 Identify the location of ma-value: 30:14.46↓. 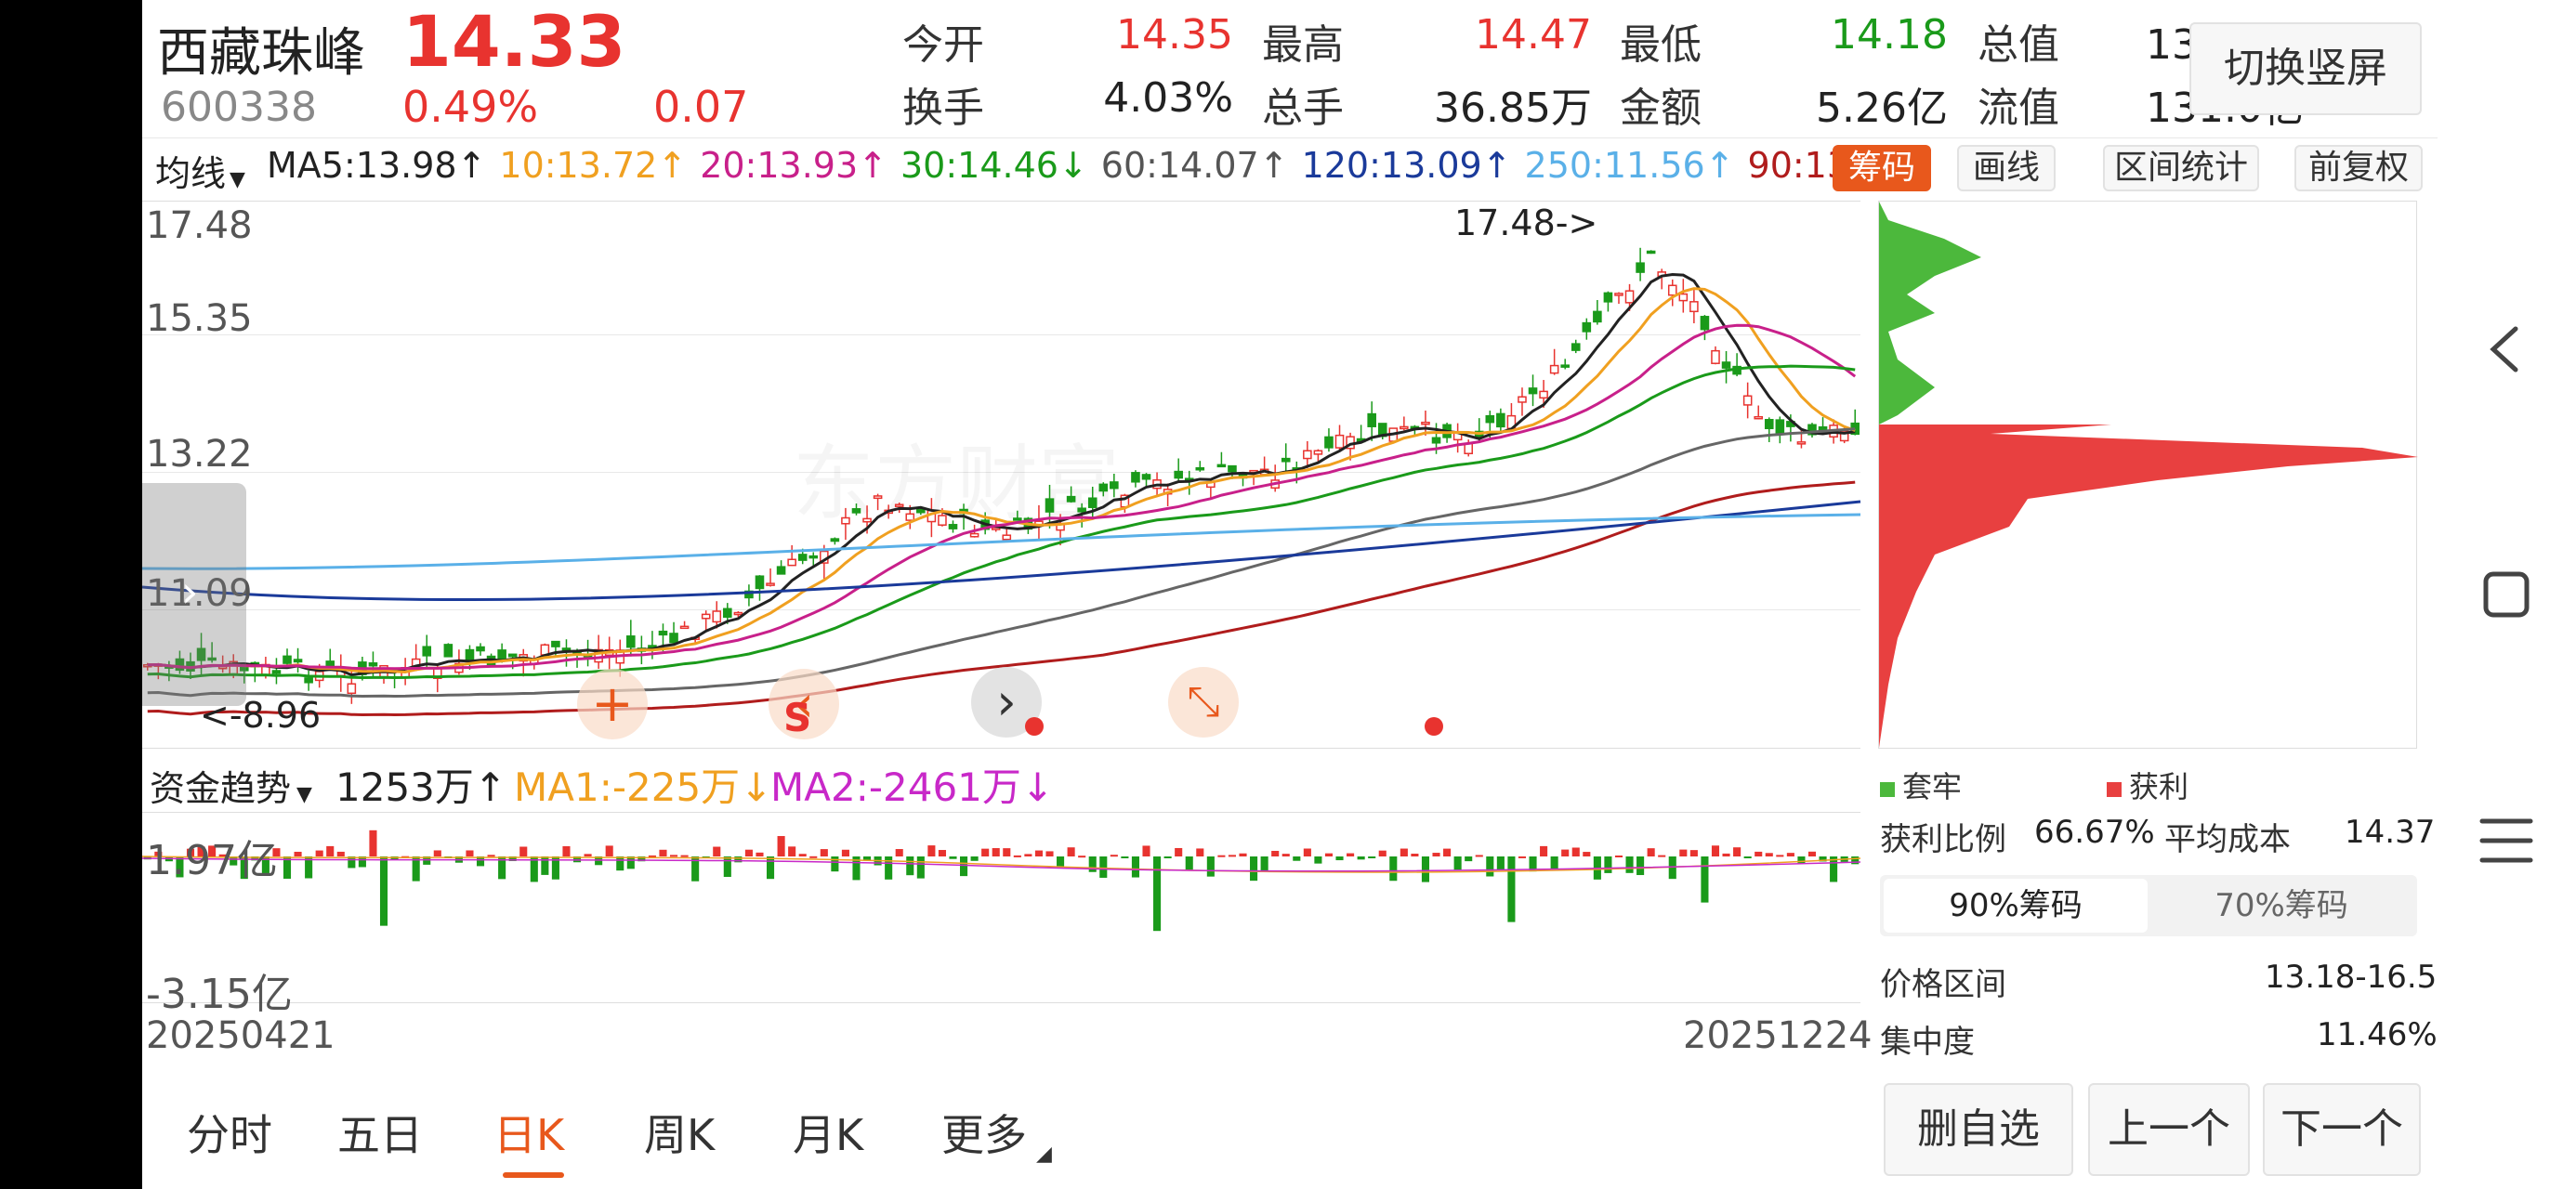
(994, 166).